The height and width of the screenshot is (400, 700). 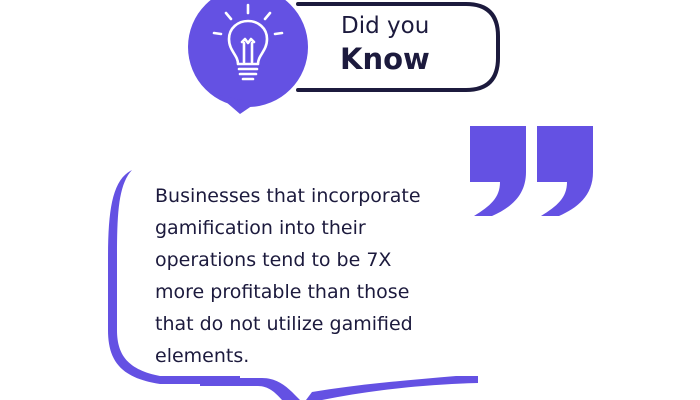 I want to click on title-label-outline, so click(x=398, y=47).